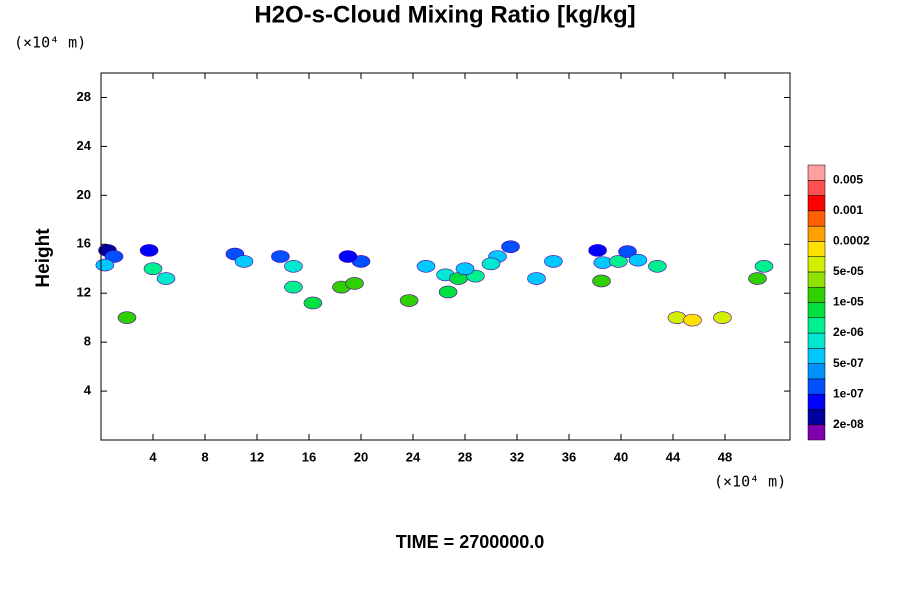 The width and height of the screenshot is (900, 605). What do you see at coordinates (309, 456) in the screenshot?
I see `x-tick-label: 16` at bounding box center [309, 456].